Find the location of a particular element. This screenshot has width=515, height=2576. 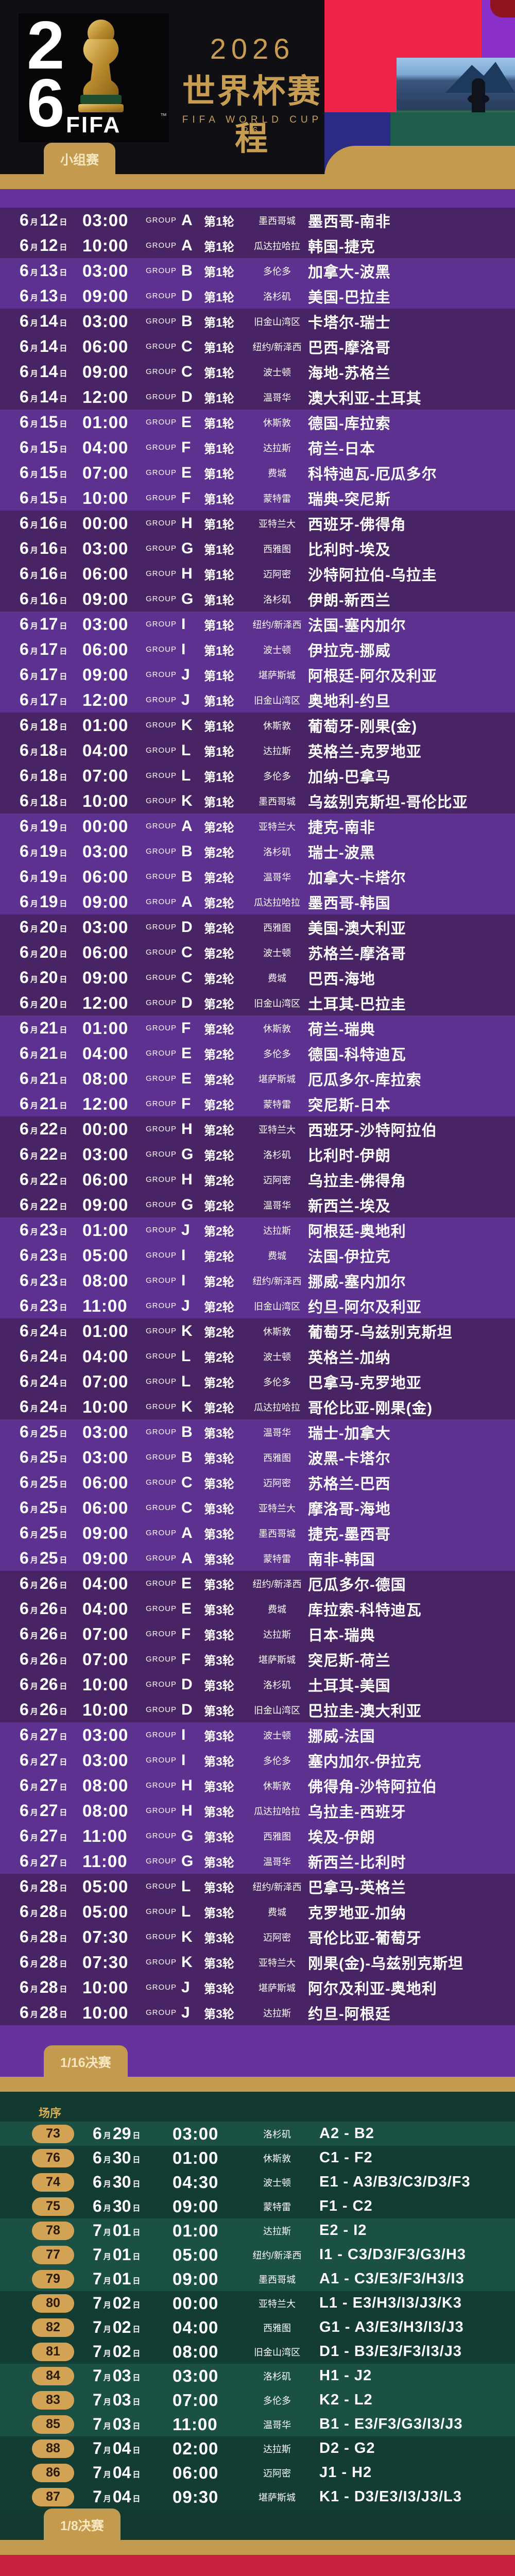

match-row: 6 月 17 日 06:00 GROUP I 第1轮 波士顿 伊拉克-挪威 is located at coordinates (257, 649).